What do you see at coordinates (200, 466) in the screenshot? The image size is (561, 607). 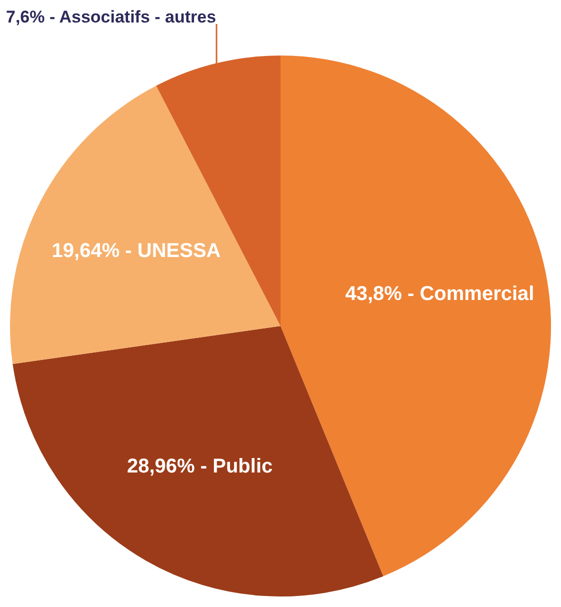 I see `slice-label: 28,96% - Public` at bounding box center [200, 466].